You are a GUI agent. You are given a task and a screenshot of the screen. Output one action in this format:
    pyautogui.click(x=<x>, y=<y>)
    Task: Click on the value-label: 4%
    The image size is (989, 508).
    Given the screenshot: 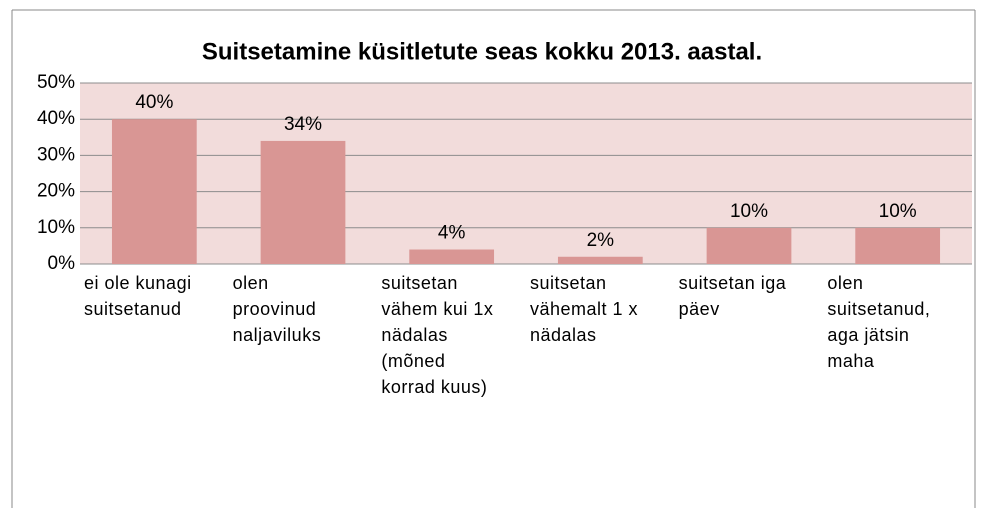 What is the action you would take?
    pyautogui.click(x=452, y=233)
    